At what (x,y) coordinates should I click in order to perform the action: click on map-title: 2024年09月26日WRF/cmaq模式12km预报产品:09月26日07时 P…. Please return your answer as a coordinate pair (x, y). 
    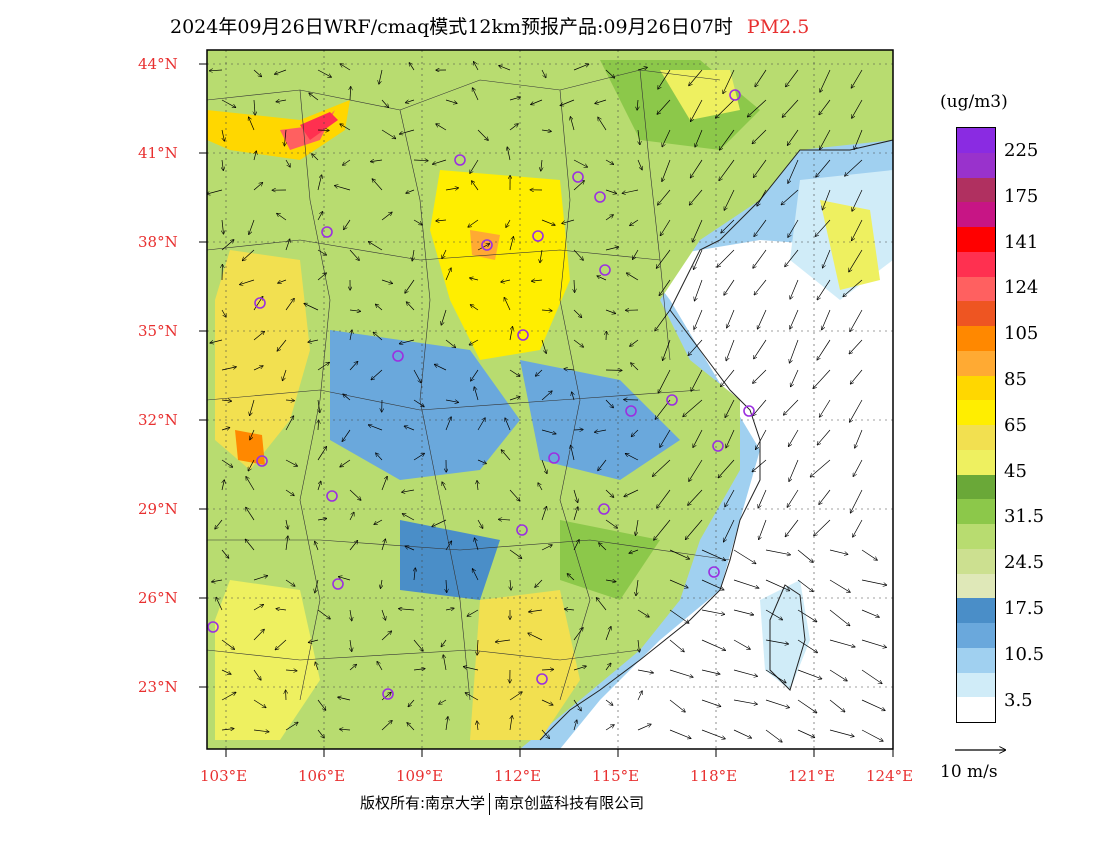
    Looking at the image, I should click on (489, 25).